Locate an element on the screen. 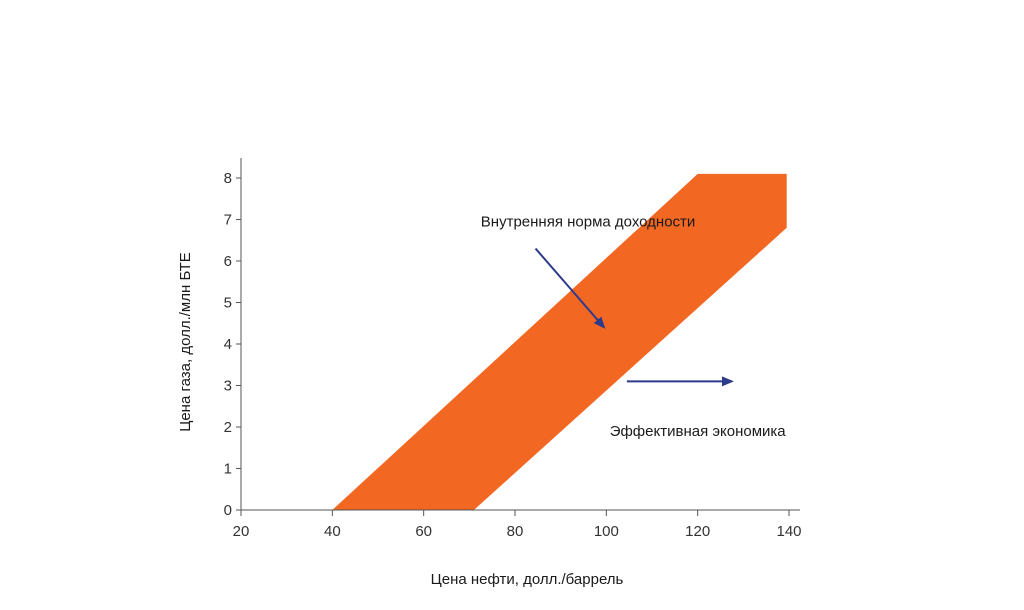 The height and width of the screenshot is (610, 1024). x-tick-label: 60 is located at coordinates (423, 531).